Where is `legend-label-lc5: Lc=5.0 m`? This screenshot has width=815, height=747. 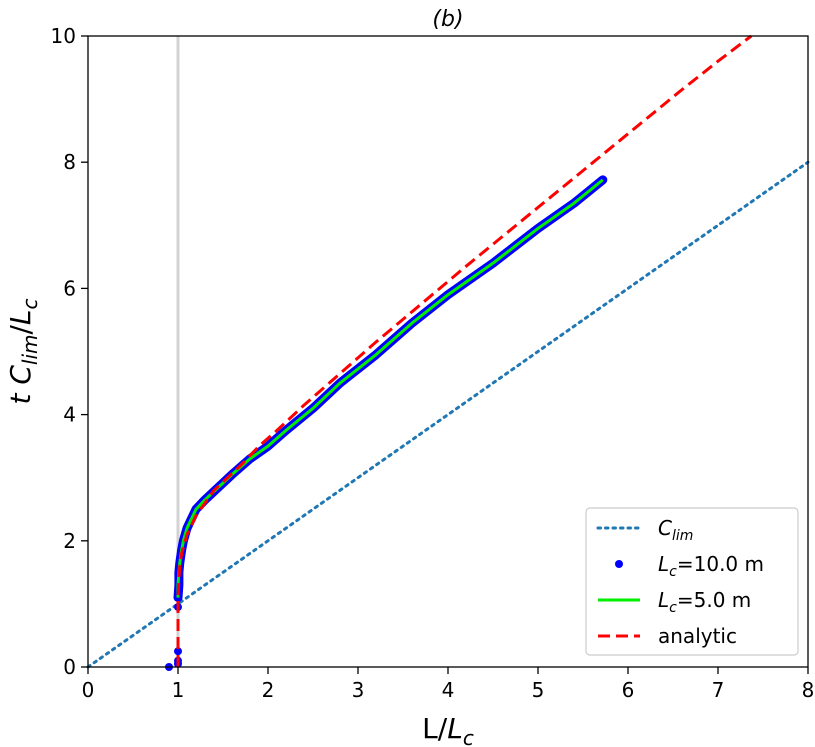 legend-label-lc5: Lc=5.0 m is located at coordinates (704, 602).